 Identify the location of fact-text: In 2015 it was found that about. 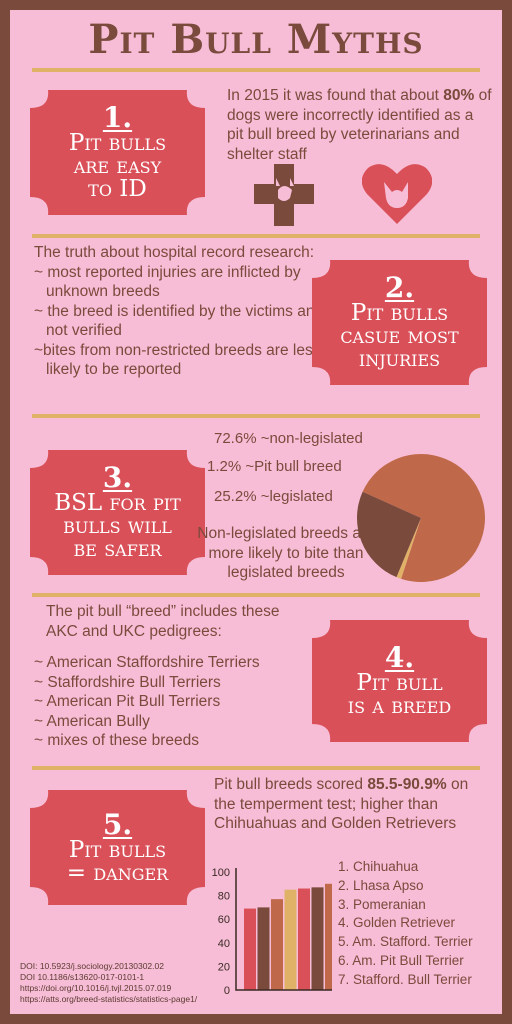
(335, 95).